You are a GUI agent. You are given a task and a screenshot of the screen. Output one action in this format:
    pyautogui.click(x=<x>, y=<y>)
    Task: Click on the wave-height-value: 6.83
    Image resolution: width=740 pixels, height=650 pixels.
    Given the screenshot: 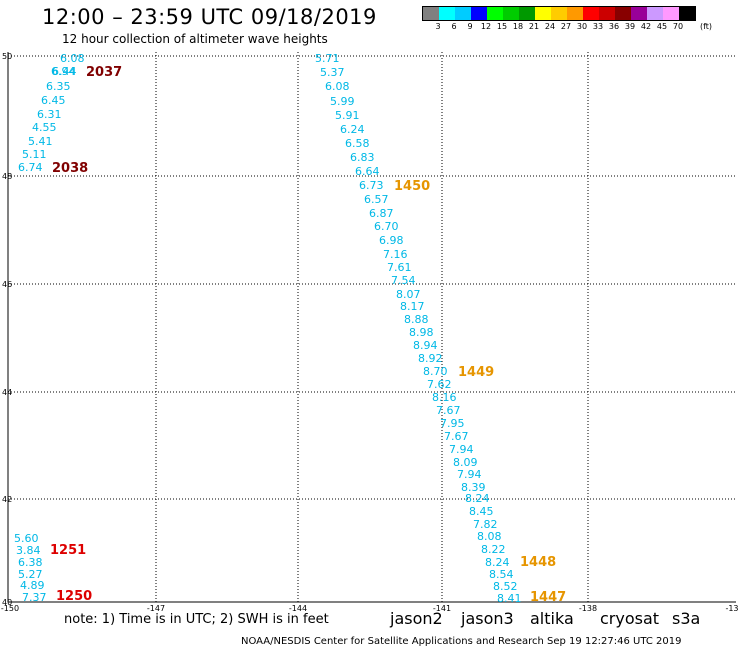 What is the action you would take?
    pyautogui.click(x=362, y=157)
    